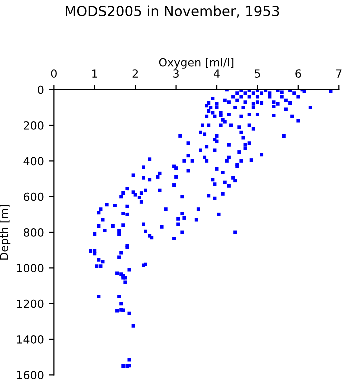 This screenshot has width=345, height=384. I want to click on x-tick-label: 4, so click(217, 74).